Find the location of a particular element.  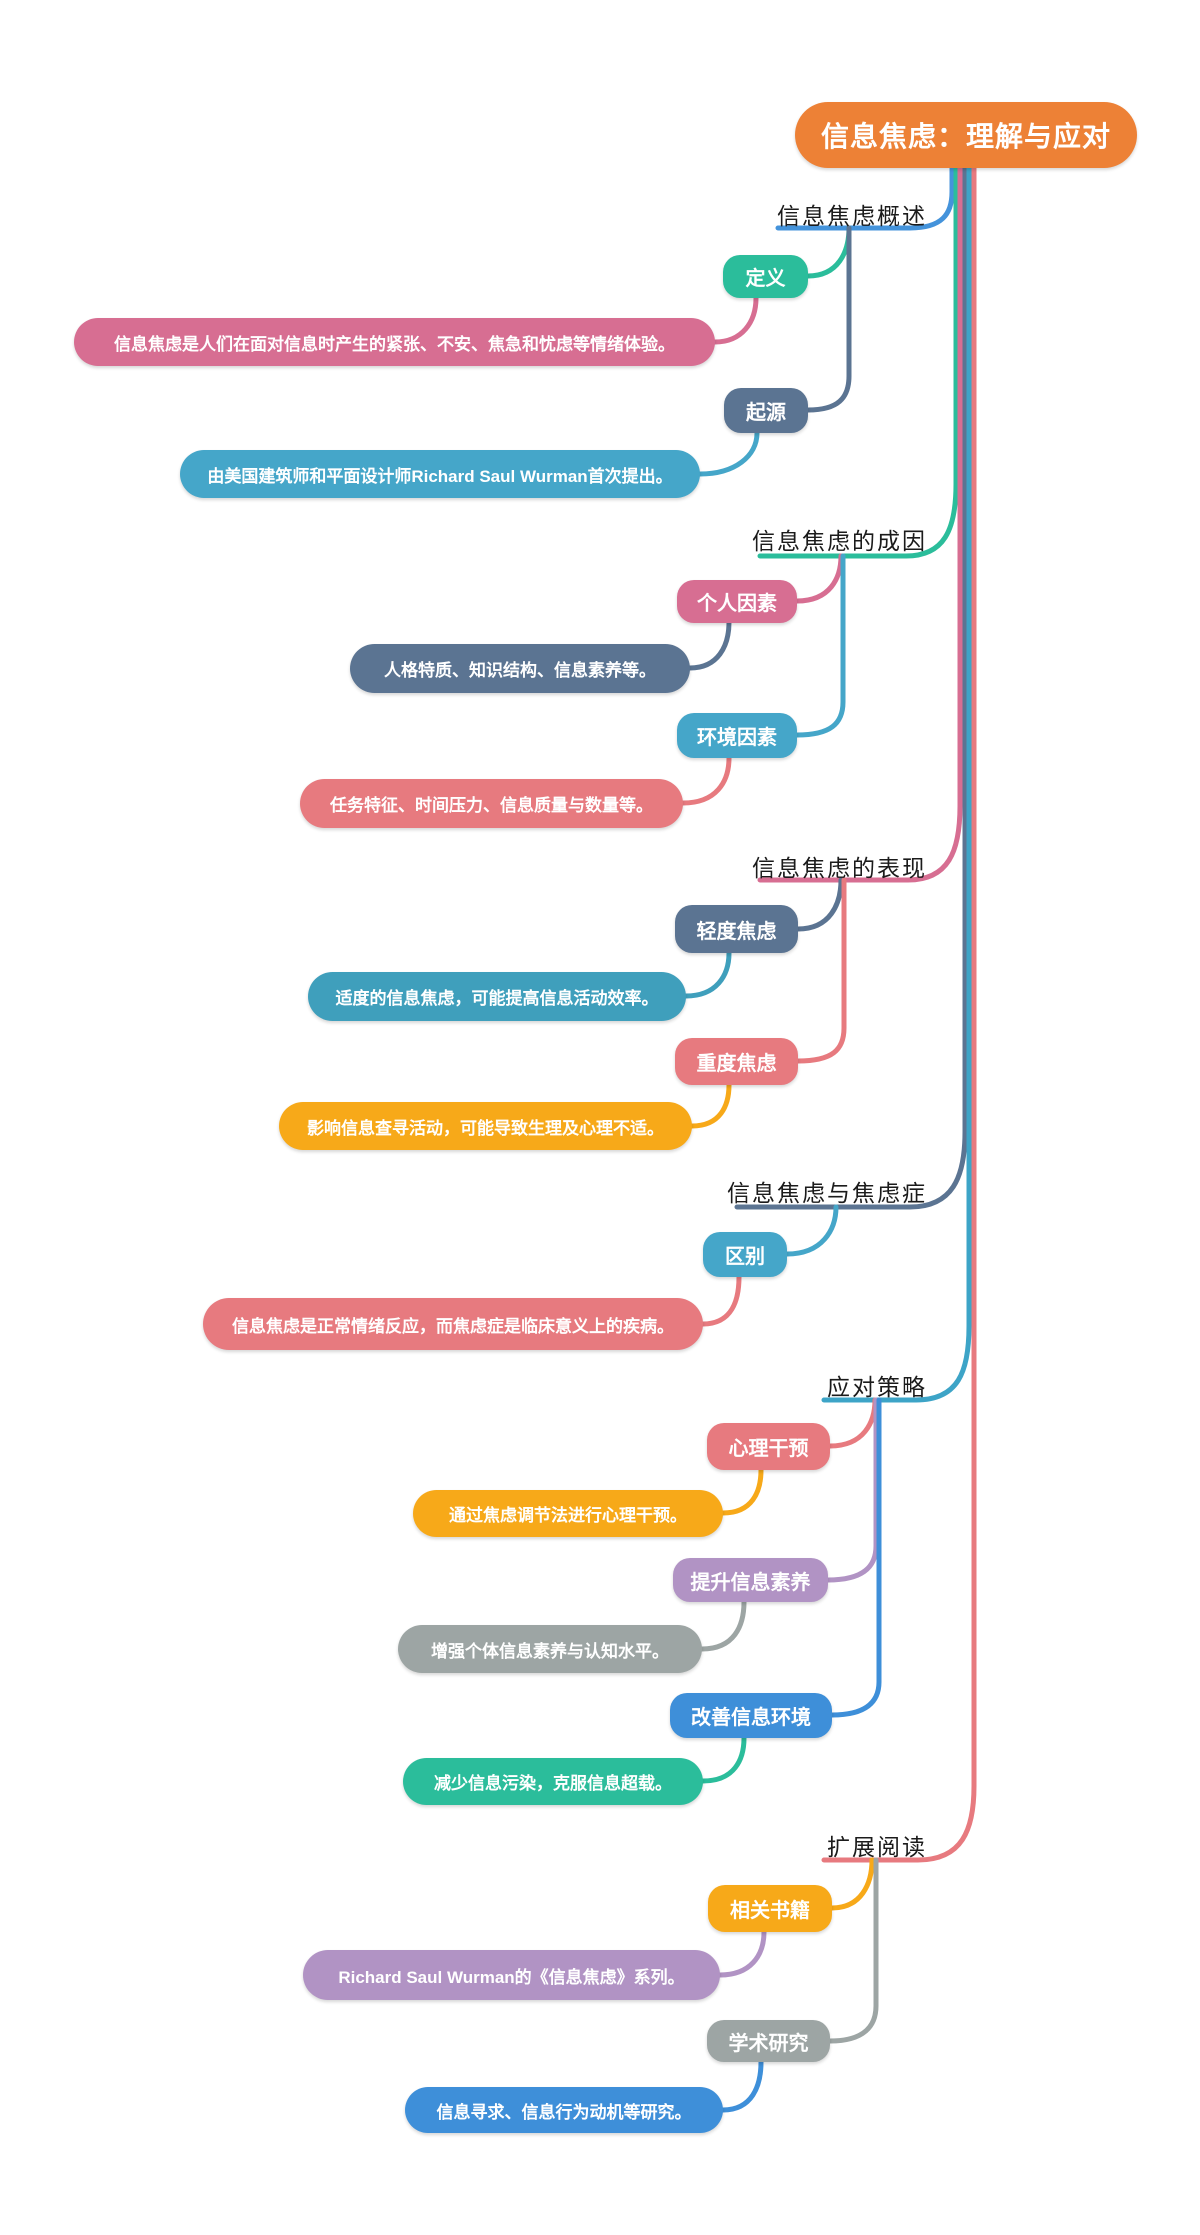

branch-label-overview: 信息焦虑概述 is located at coordinates (852, 216).